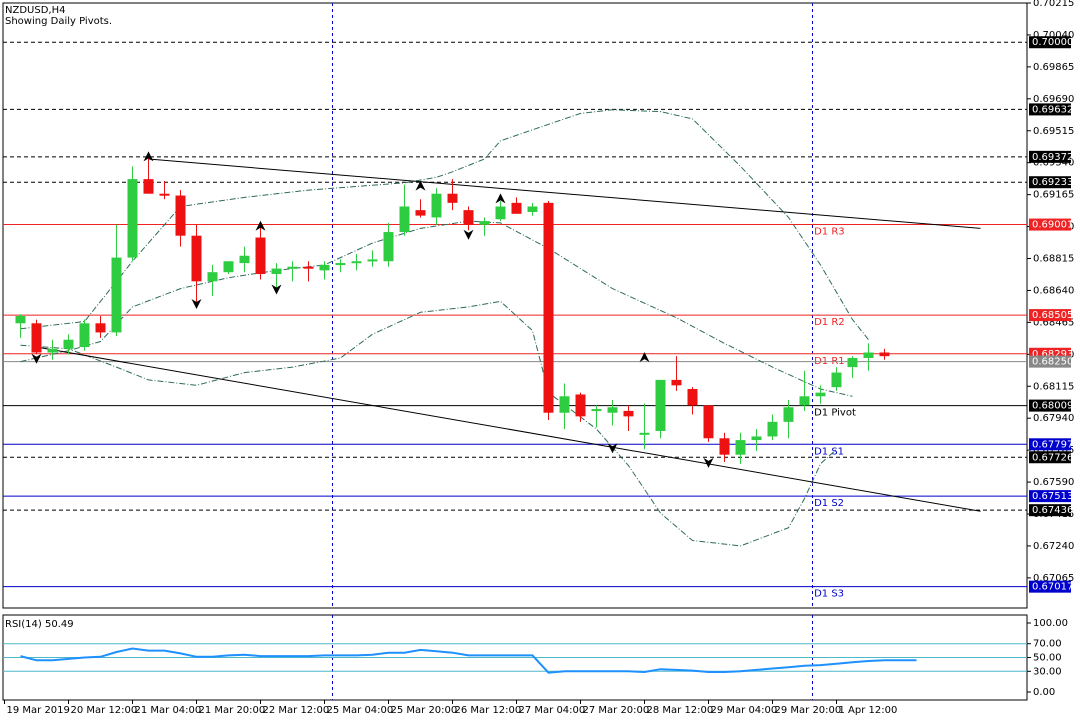 Image resolution: width=1080 pixels, height=720 pixels. I want to click on y-tick-label: 0.69340, so click(1053, 163).